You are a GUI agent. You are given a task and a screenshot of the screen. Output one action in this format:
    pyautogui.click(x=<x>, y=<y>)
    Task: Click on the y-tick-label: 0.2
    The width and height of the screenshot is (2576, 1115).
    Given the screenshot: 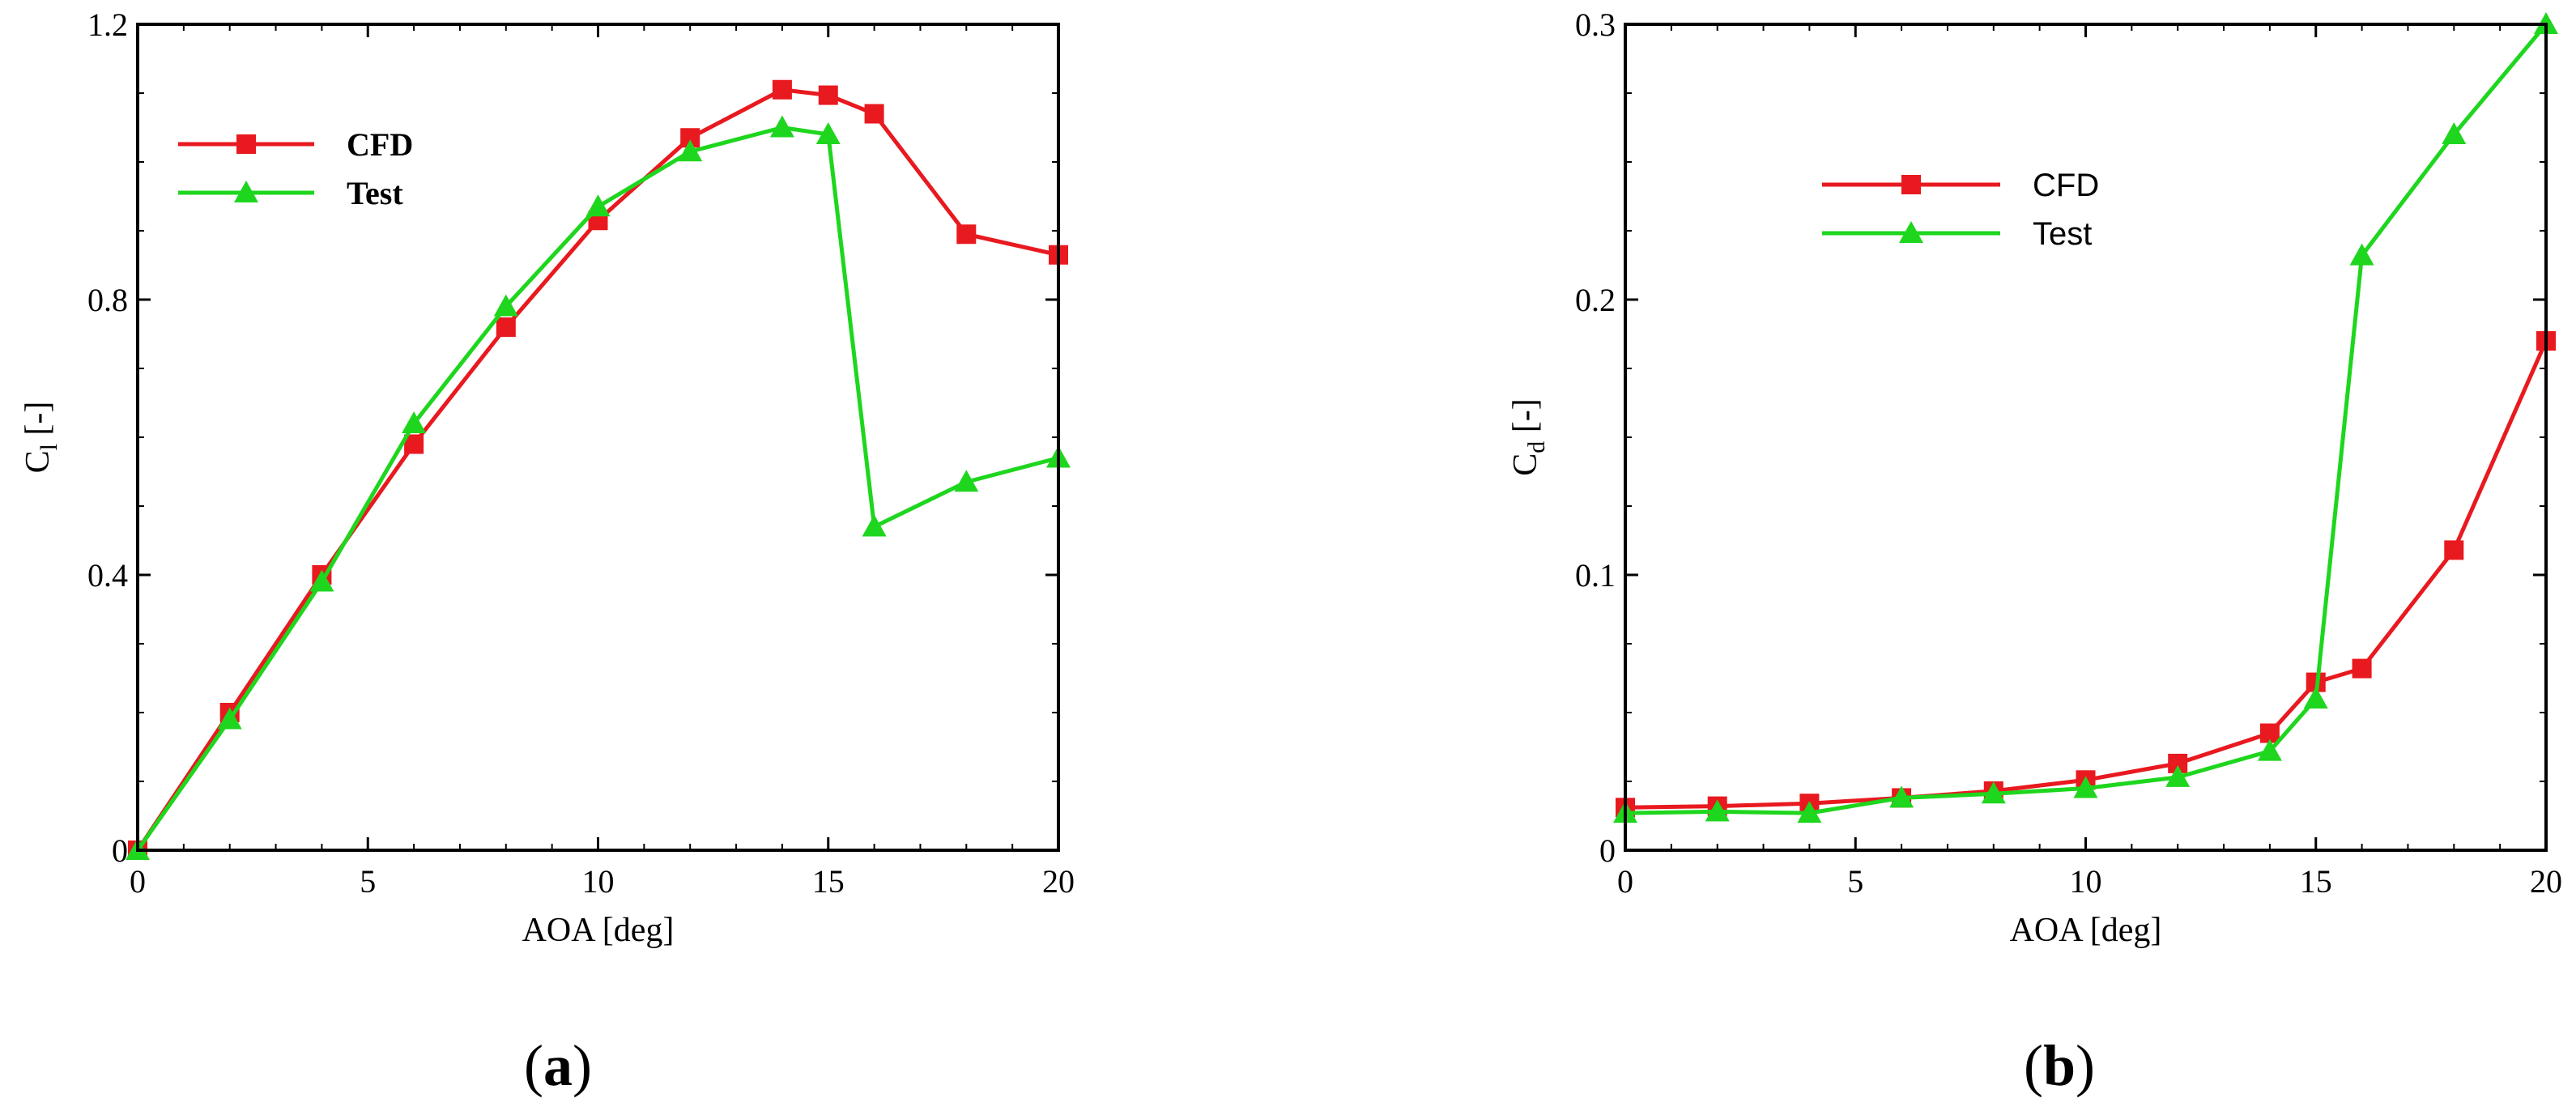 What is the action you would take?
    pyautogui.click(x=1595, y=300)
    